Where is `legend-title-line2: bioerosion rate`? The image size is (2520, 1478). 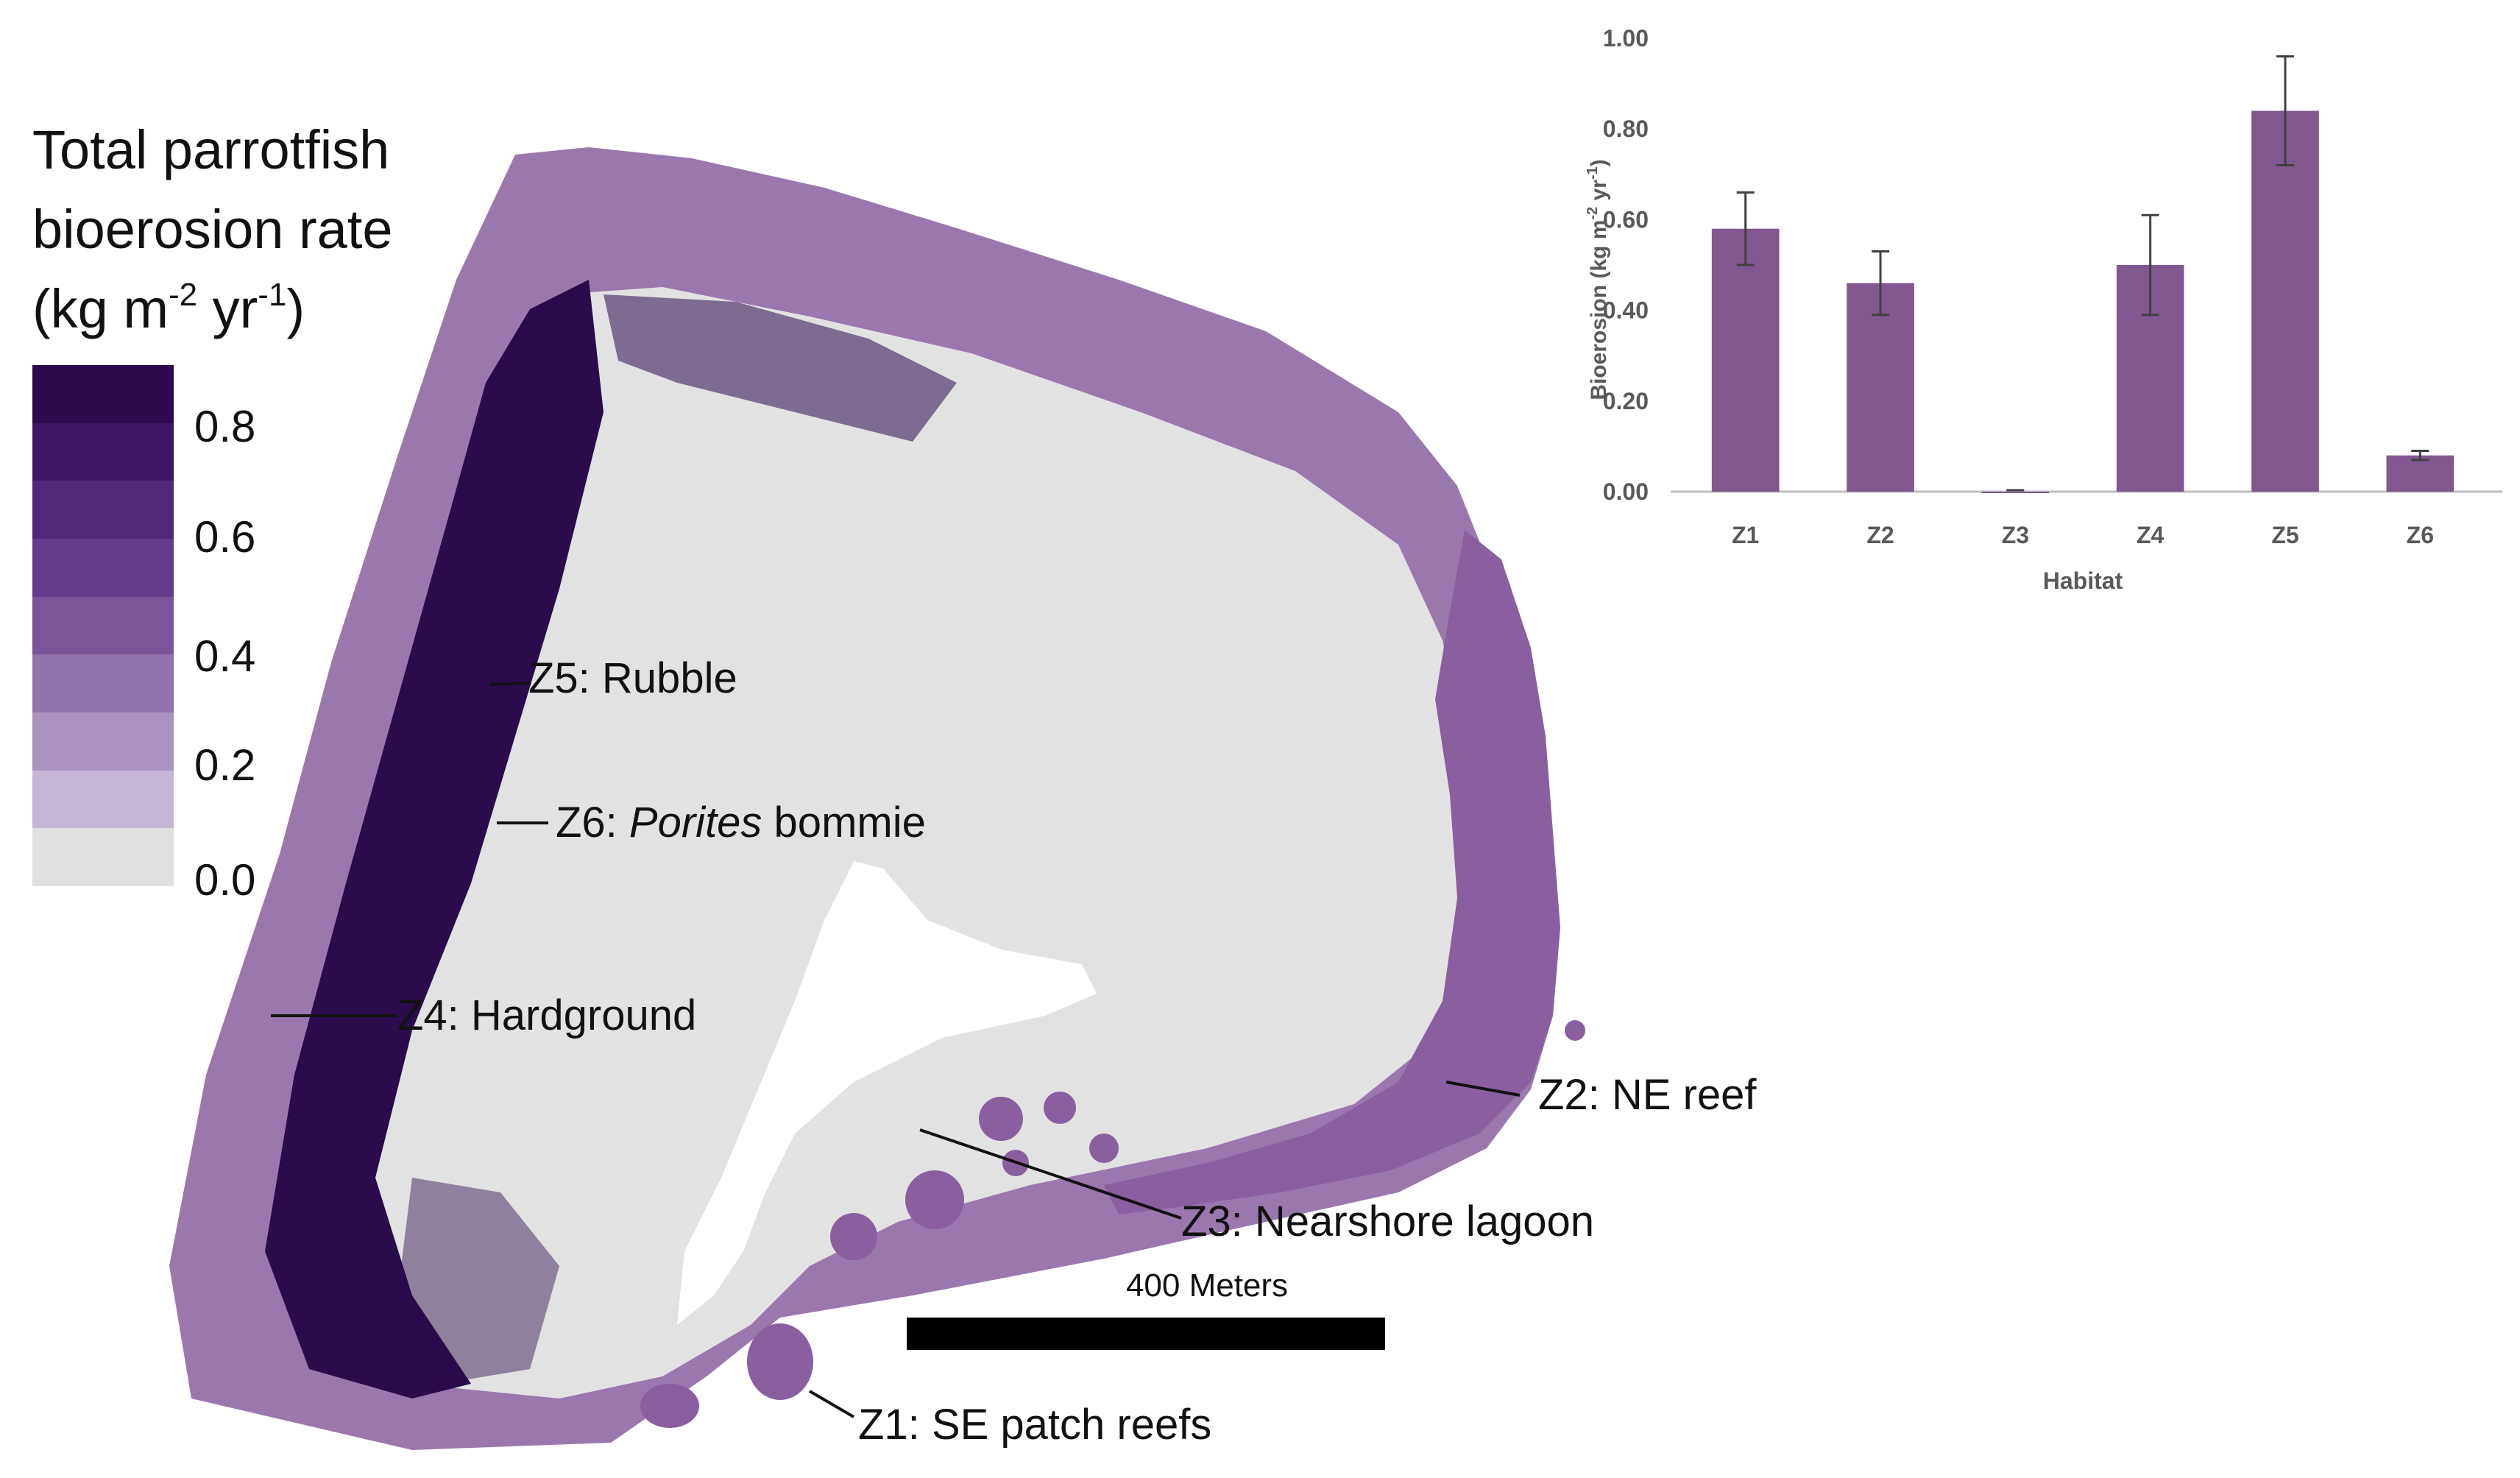 legend-title-line2: bioerosion rate is located at coordinates (213, 229).